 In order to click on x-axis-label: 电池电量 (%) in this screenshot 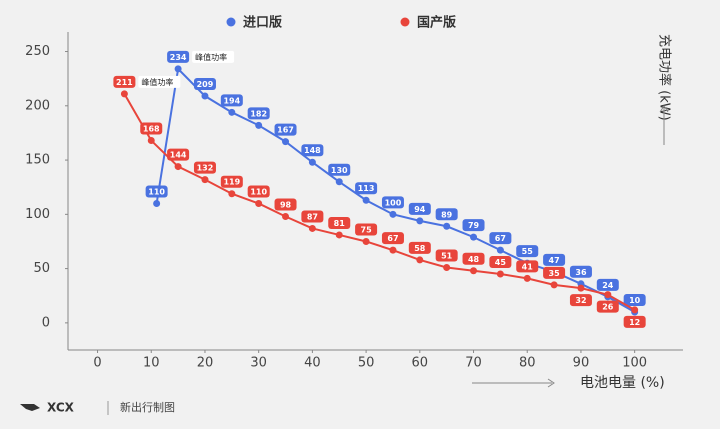, I will do `click(622, 383)`.